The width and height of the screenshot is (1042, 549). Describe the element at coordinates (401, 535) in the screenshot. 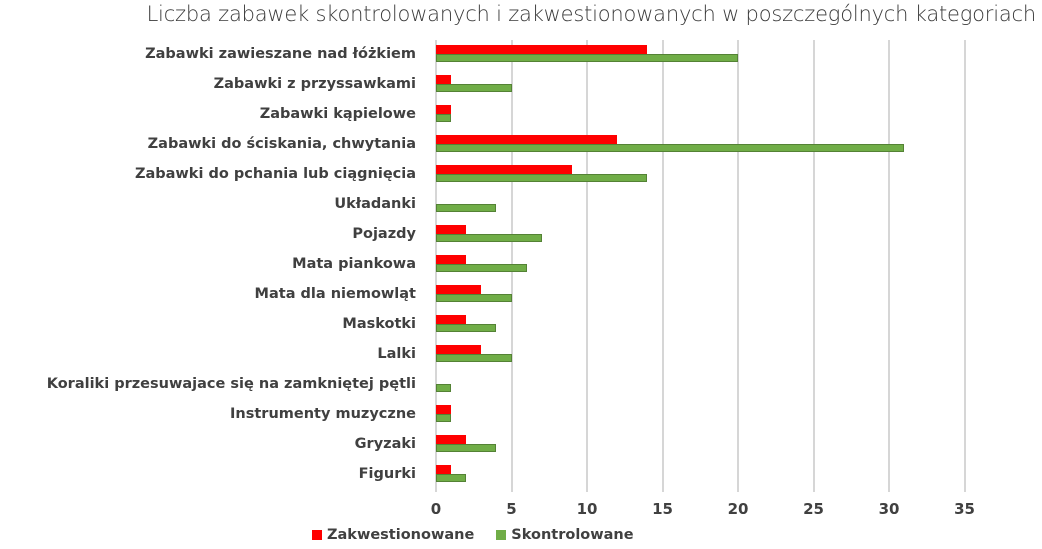

I see `legend-label: Zakwestionowane` at that location.